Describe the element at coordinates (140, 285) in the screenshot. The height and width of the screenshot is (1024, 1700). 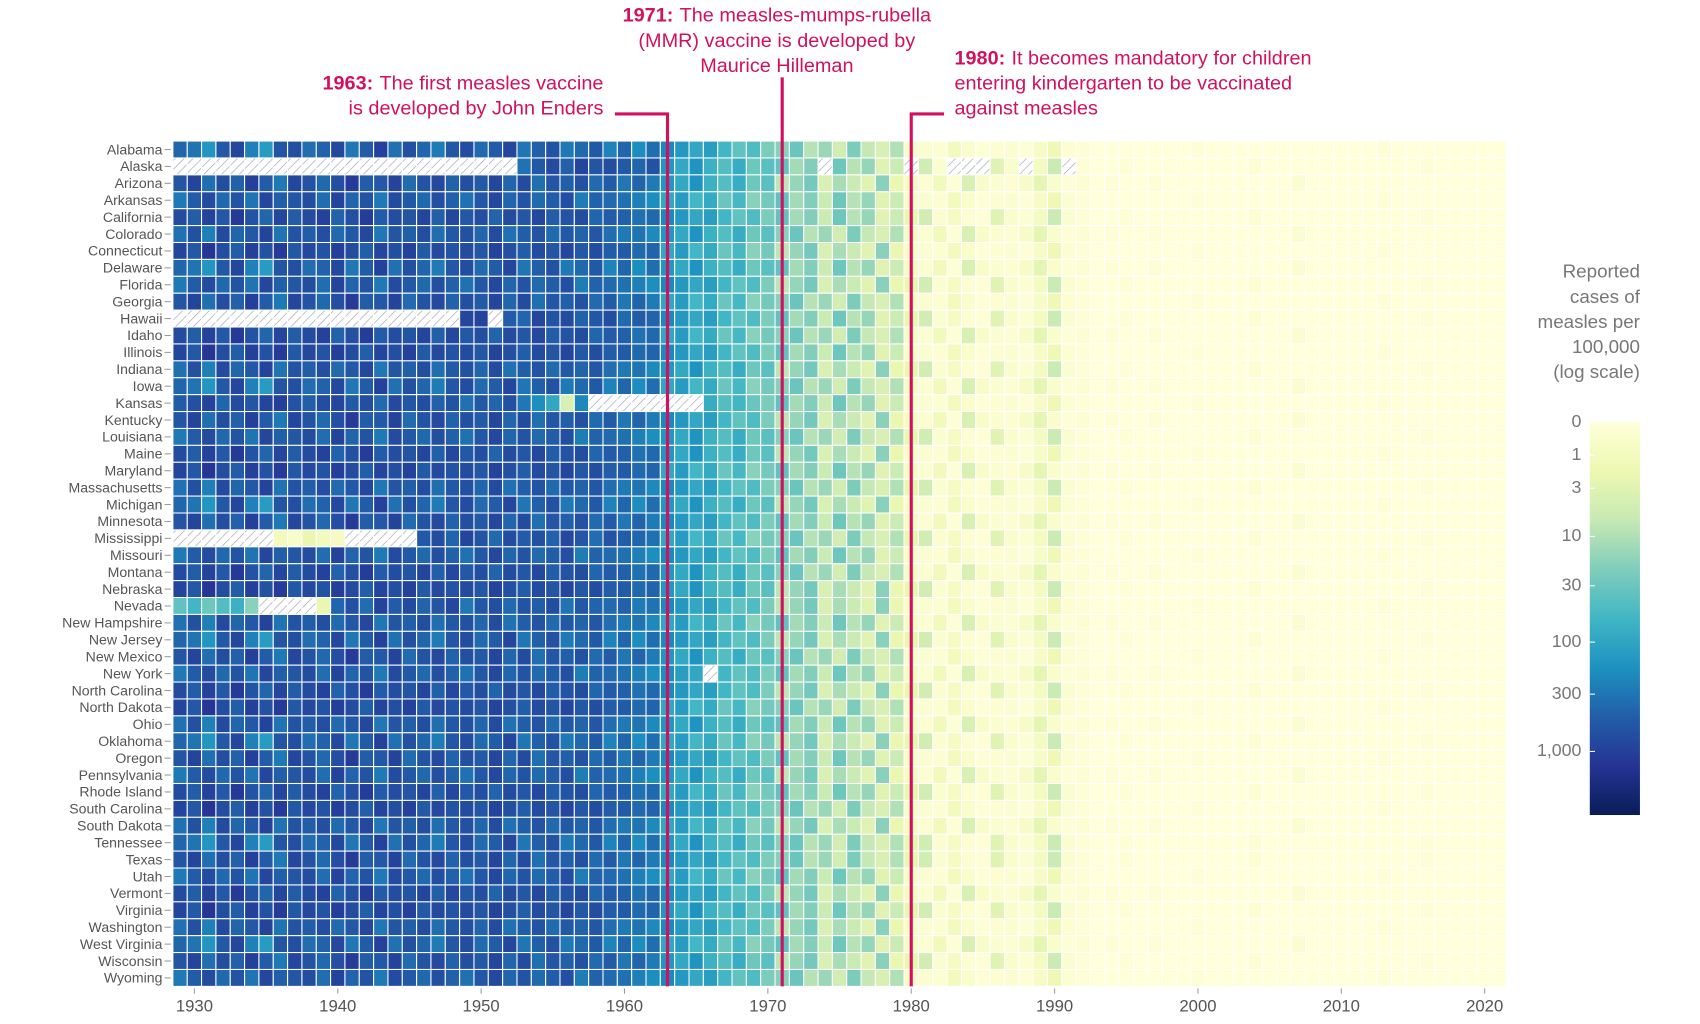
I see `row-label: Florida` at that location.